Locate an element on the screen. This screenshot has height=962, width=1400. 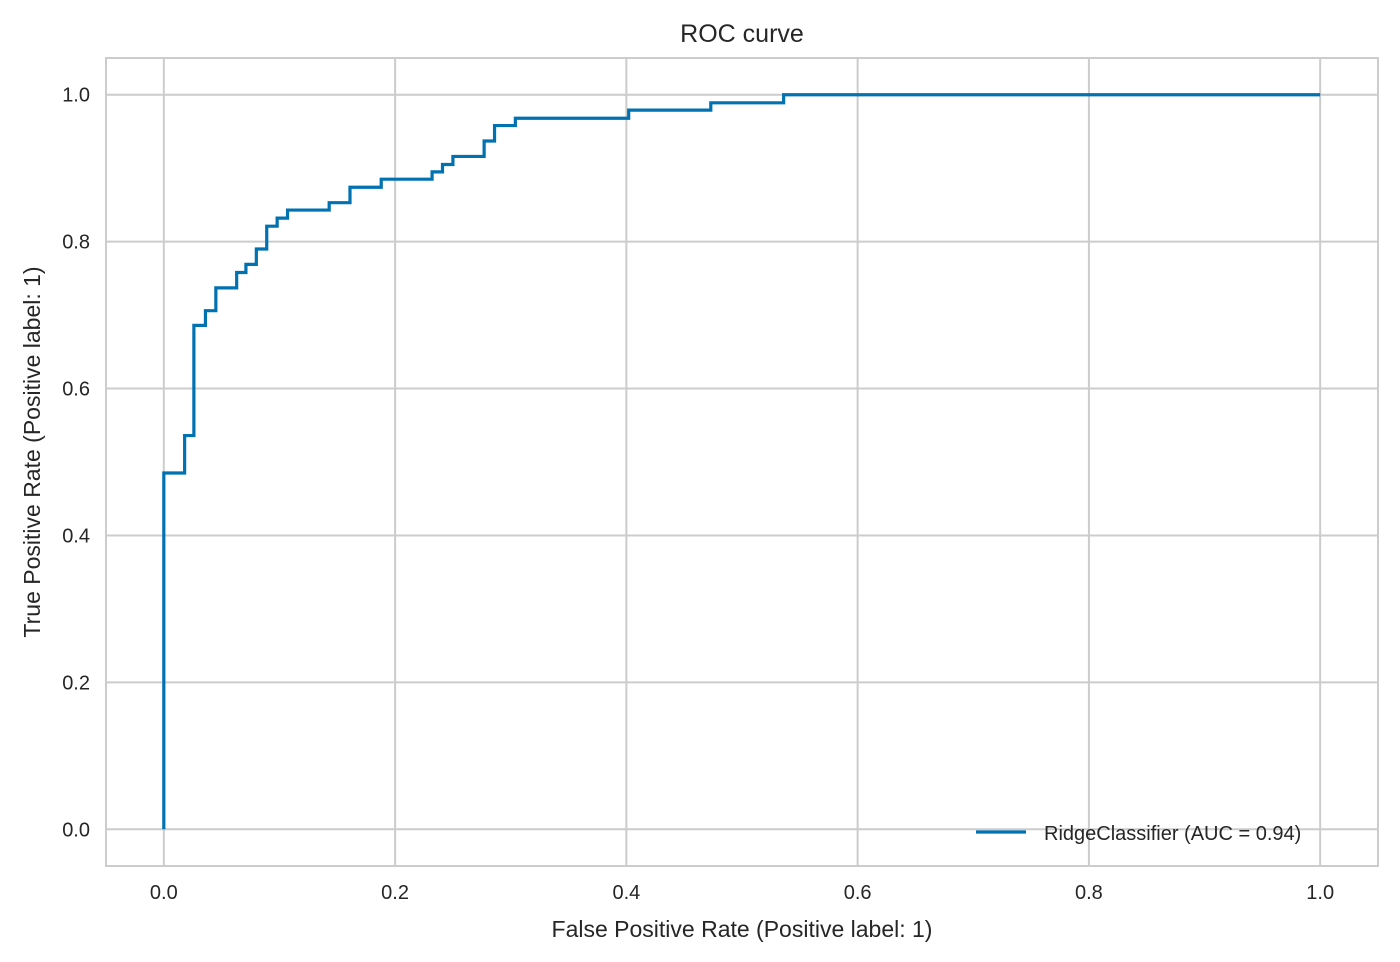
x-tick-label: 0.2 is located at coordinates (395, 893).